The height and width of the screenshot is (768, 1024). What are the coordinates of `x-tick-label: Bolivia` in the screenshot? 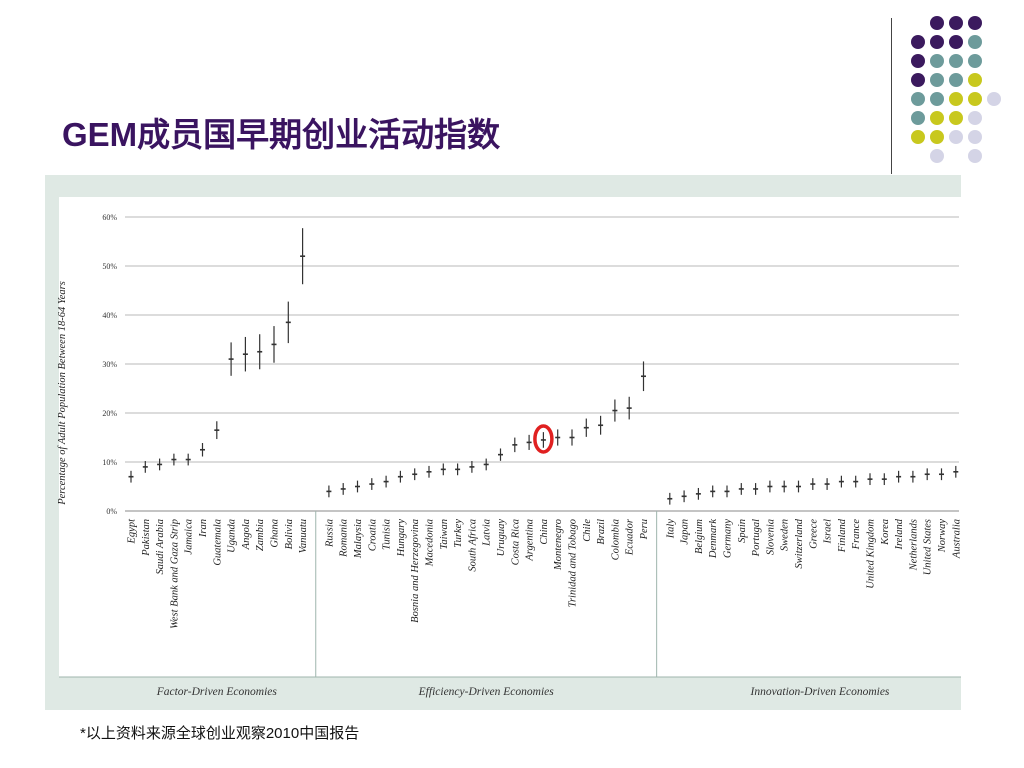 It's located at (289, 534).